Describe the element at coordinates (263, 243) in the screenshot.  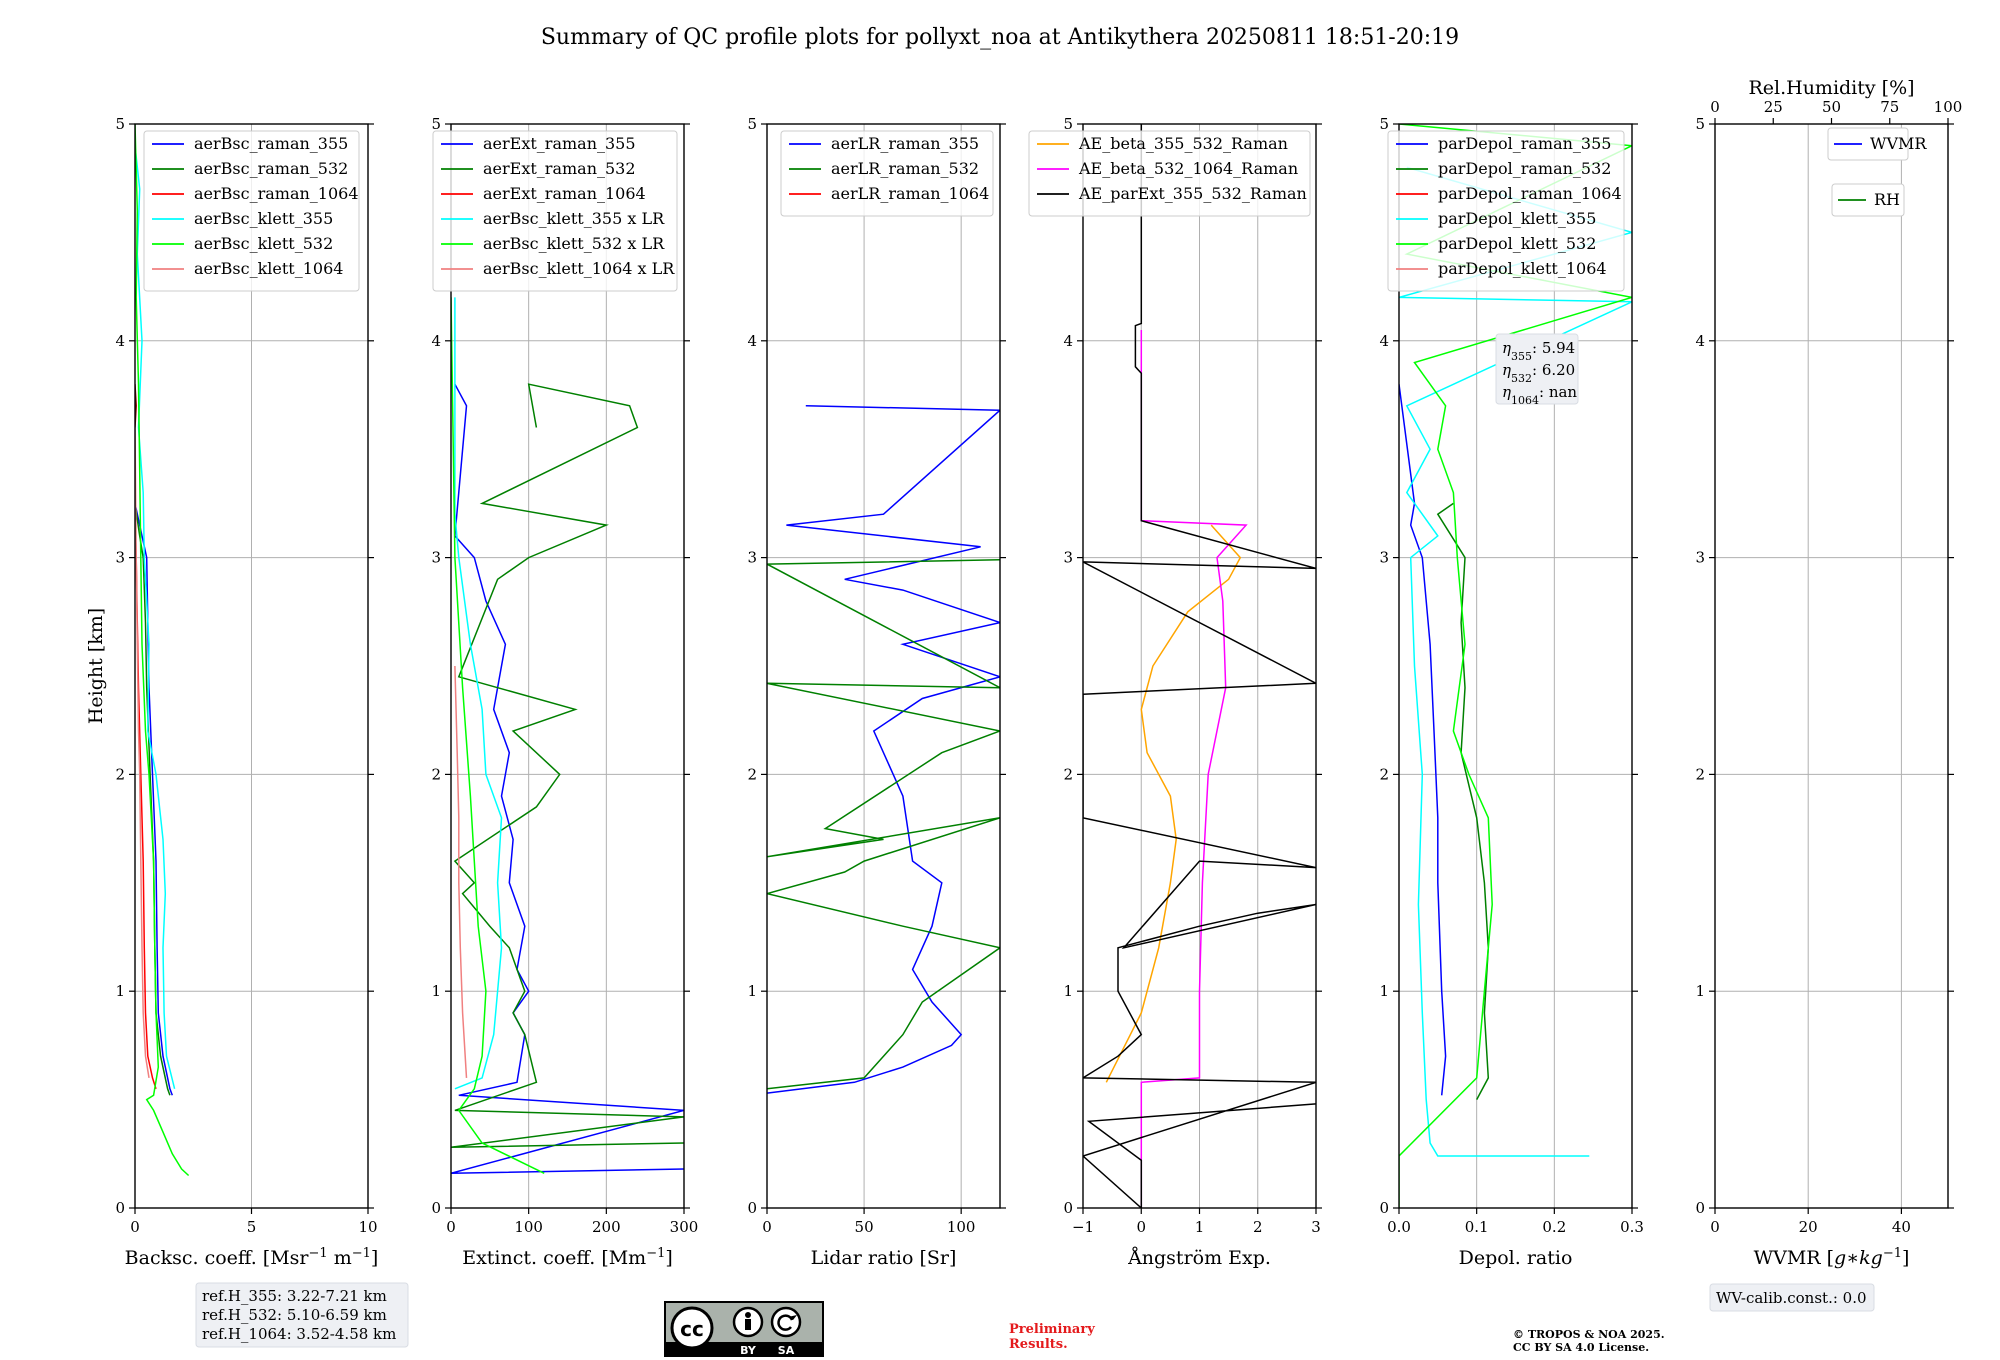
I see `legend-entry: aerBsc_klett_532` at that location.